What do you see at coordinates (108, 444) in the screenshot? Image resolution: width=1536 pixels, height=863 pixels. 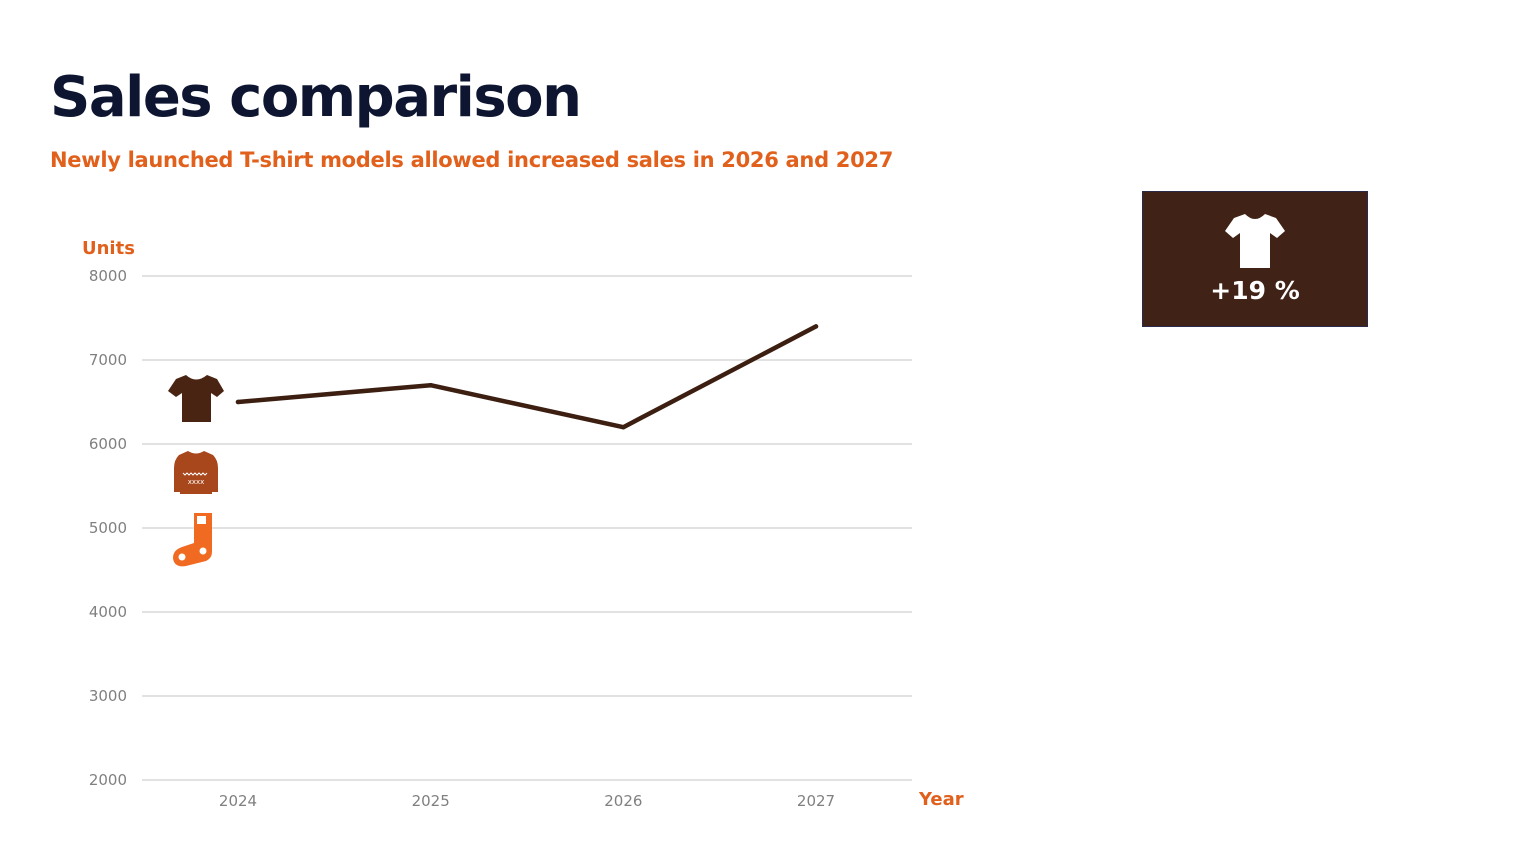 I see `y-tick-label: 6000` at bounding box center [108, 444].